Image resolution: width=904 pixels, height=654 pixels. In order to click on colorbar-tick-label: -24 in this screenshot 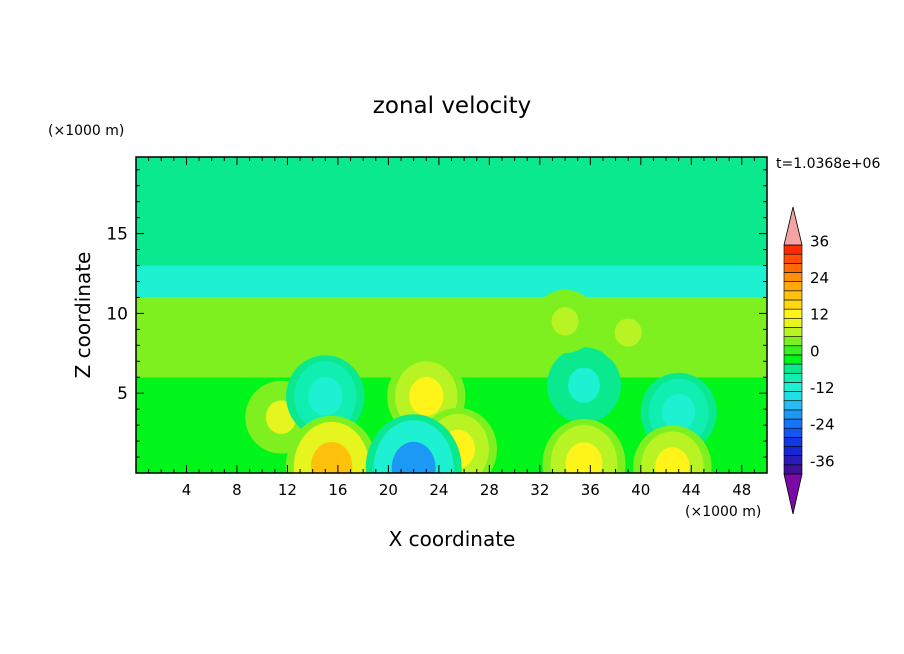, I will do `click(822, 425)`.